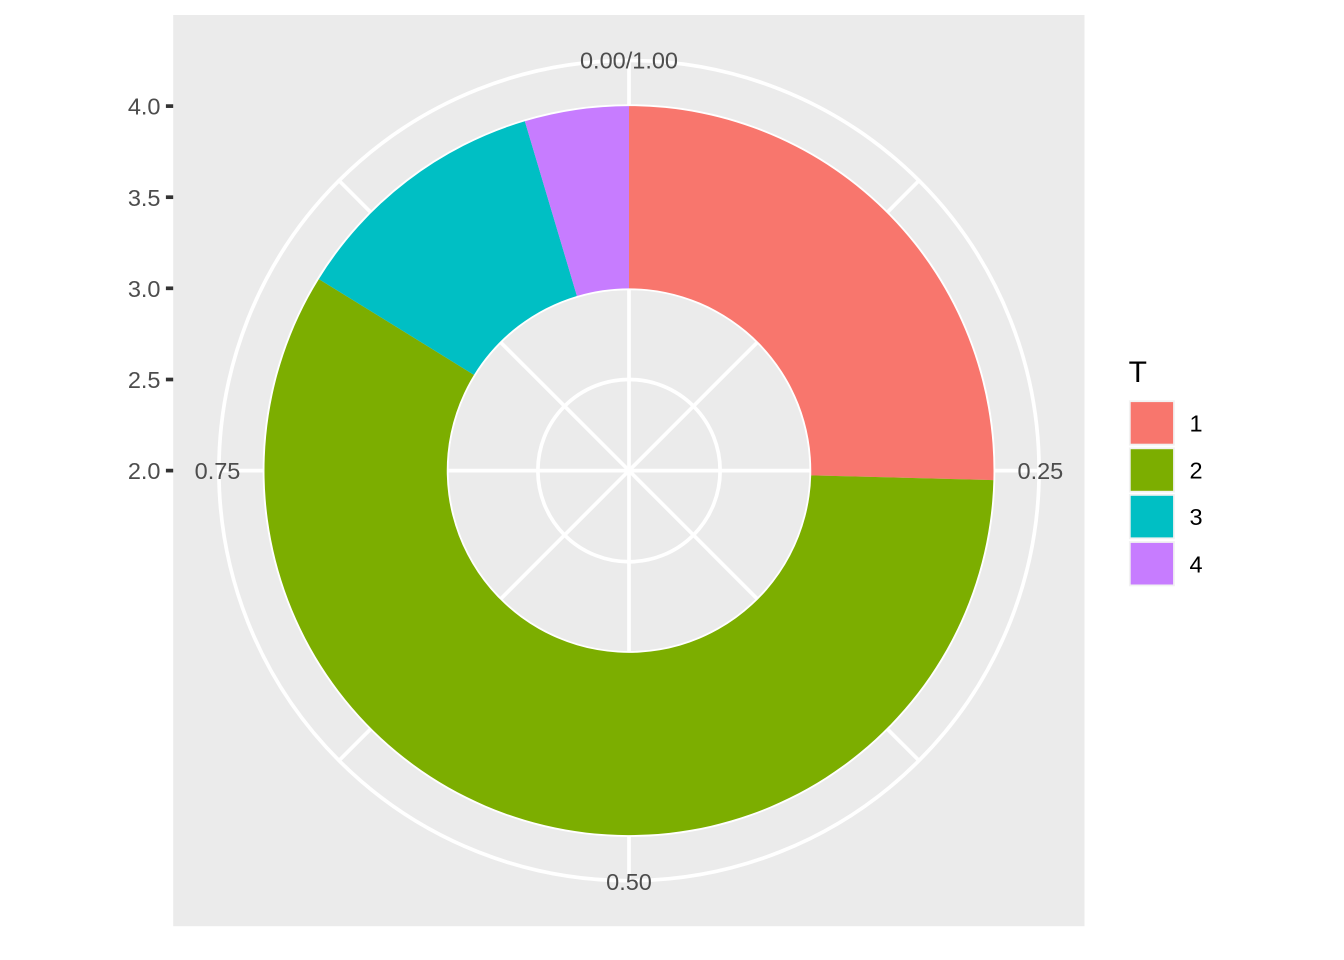 The width and height of the screenshot is (1344, 960). I want to click on svg-text: 0.00/1.00, so click(629, 61).